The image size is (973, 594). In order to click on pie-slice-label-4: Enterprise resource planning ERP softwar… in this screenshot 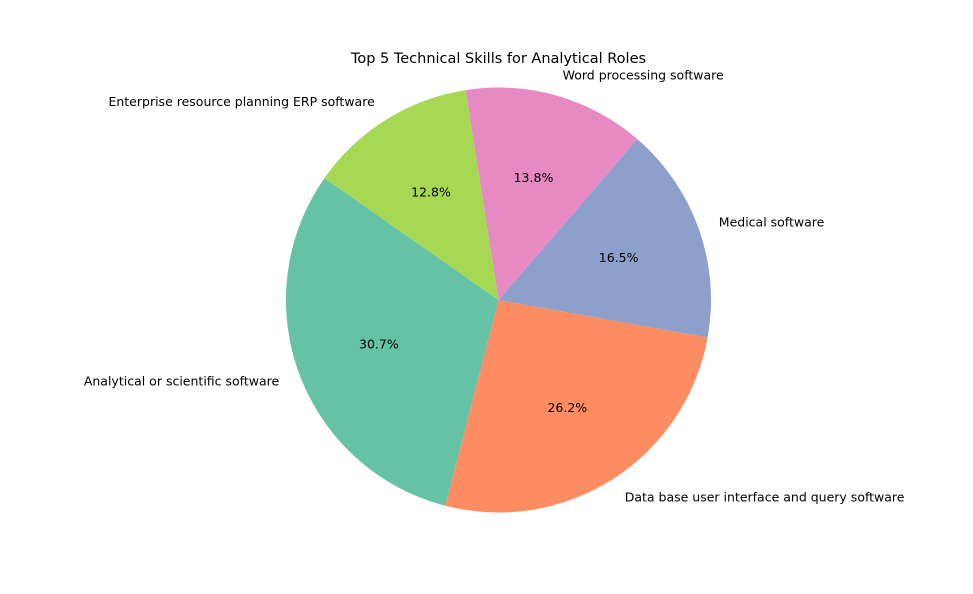, I will do `click(241, 101)`.